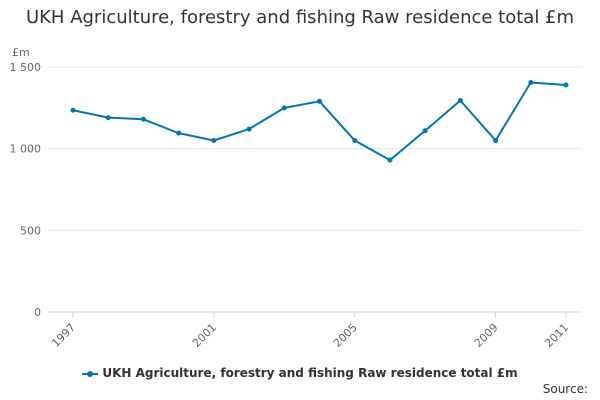 The width and height of the screenshot is (600, 400). I want to click on x-tick-label: 2001, so click(204, 335).